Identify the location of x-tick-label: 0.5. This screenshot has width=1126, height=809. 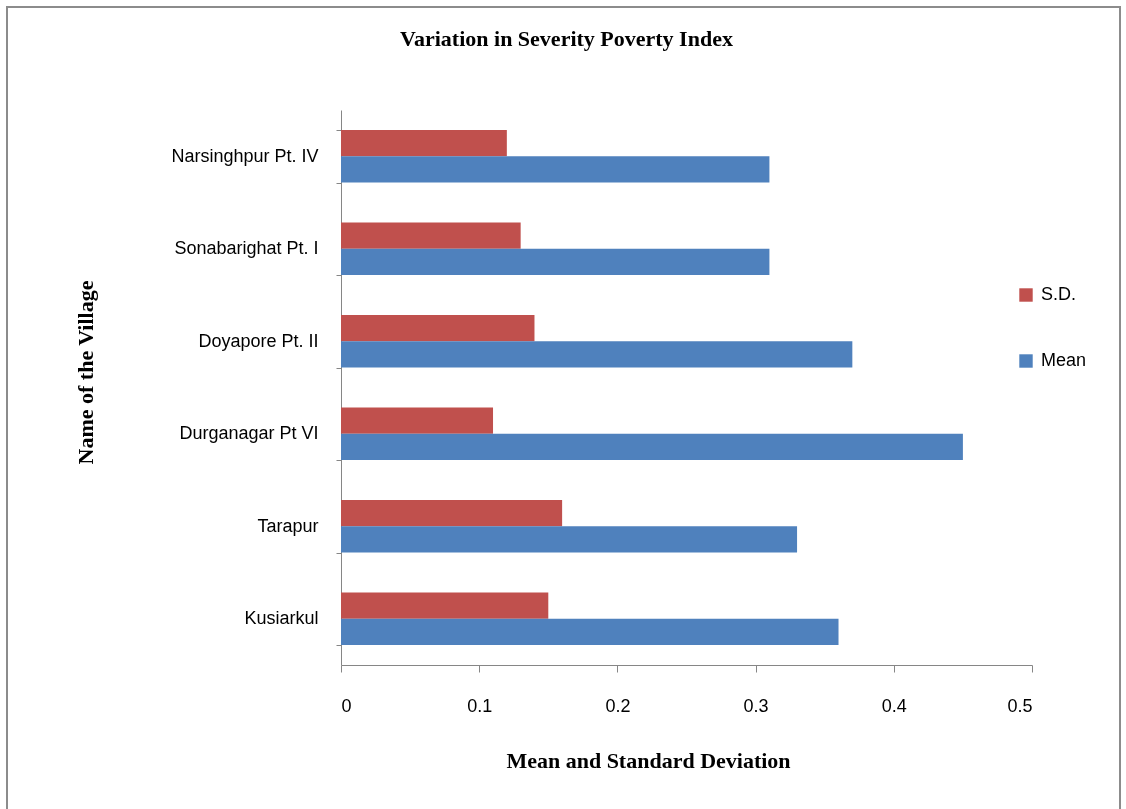
(1020, 705).